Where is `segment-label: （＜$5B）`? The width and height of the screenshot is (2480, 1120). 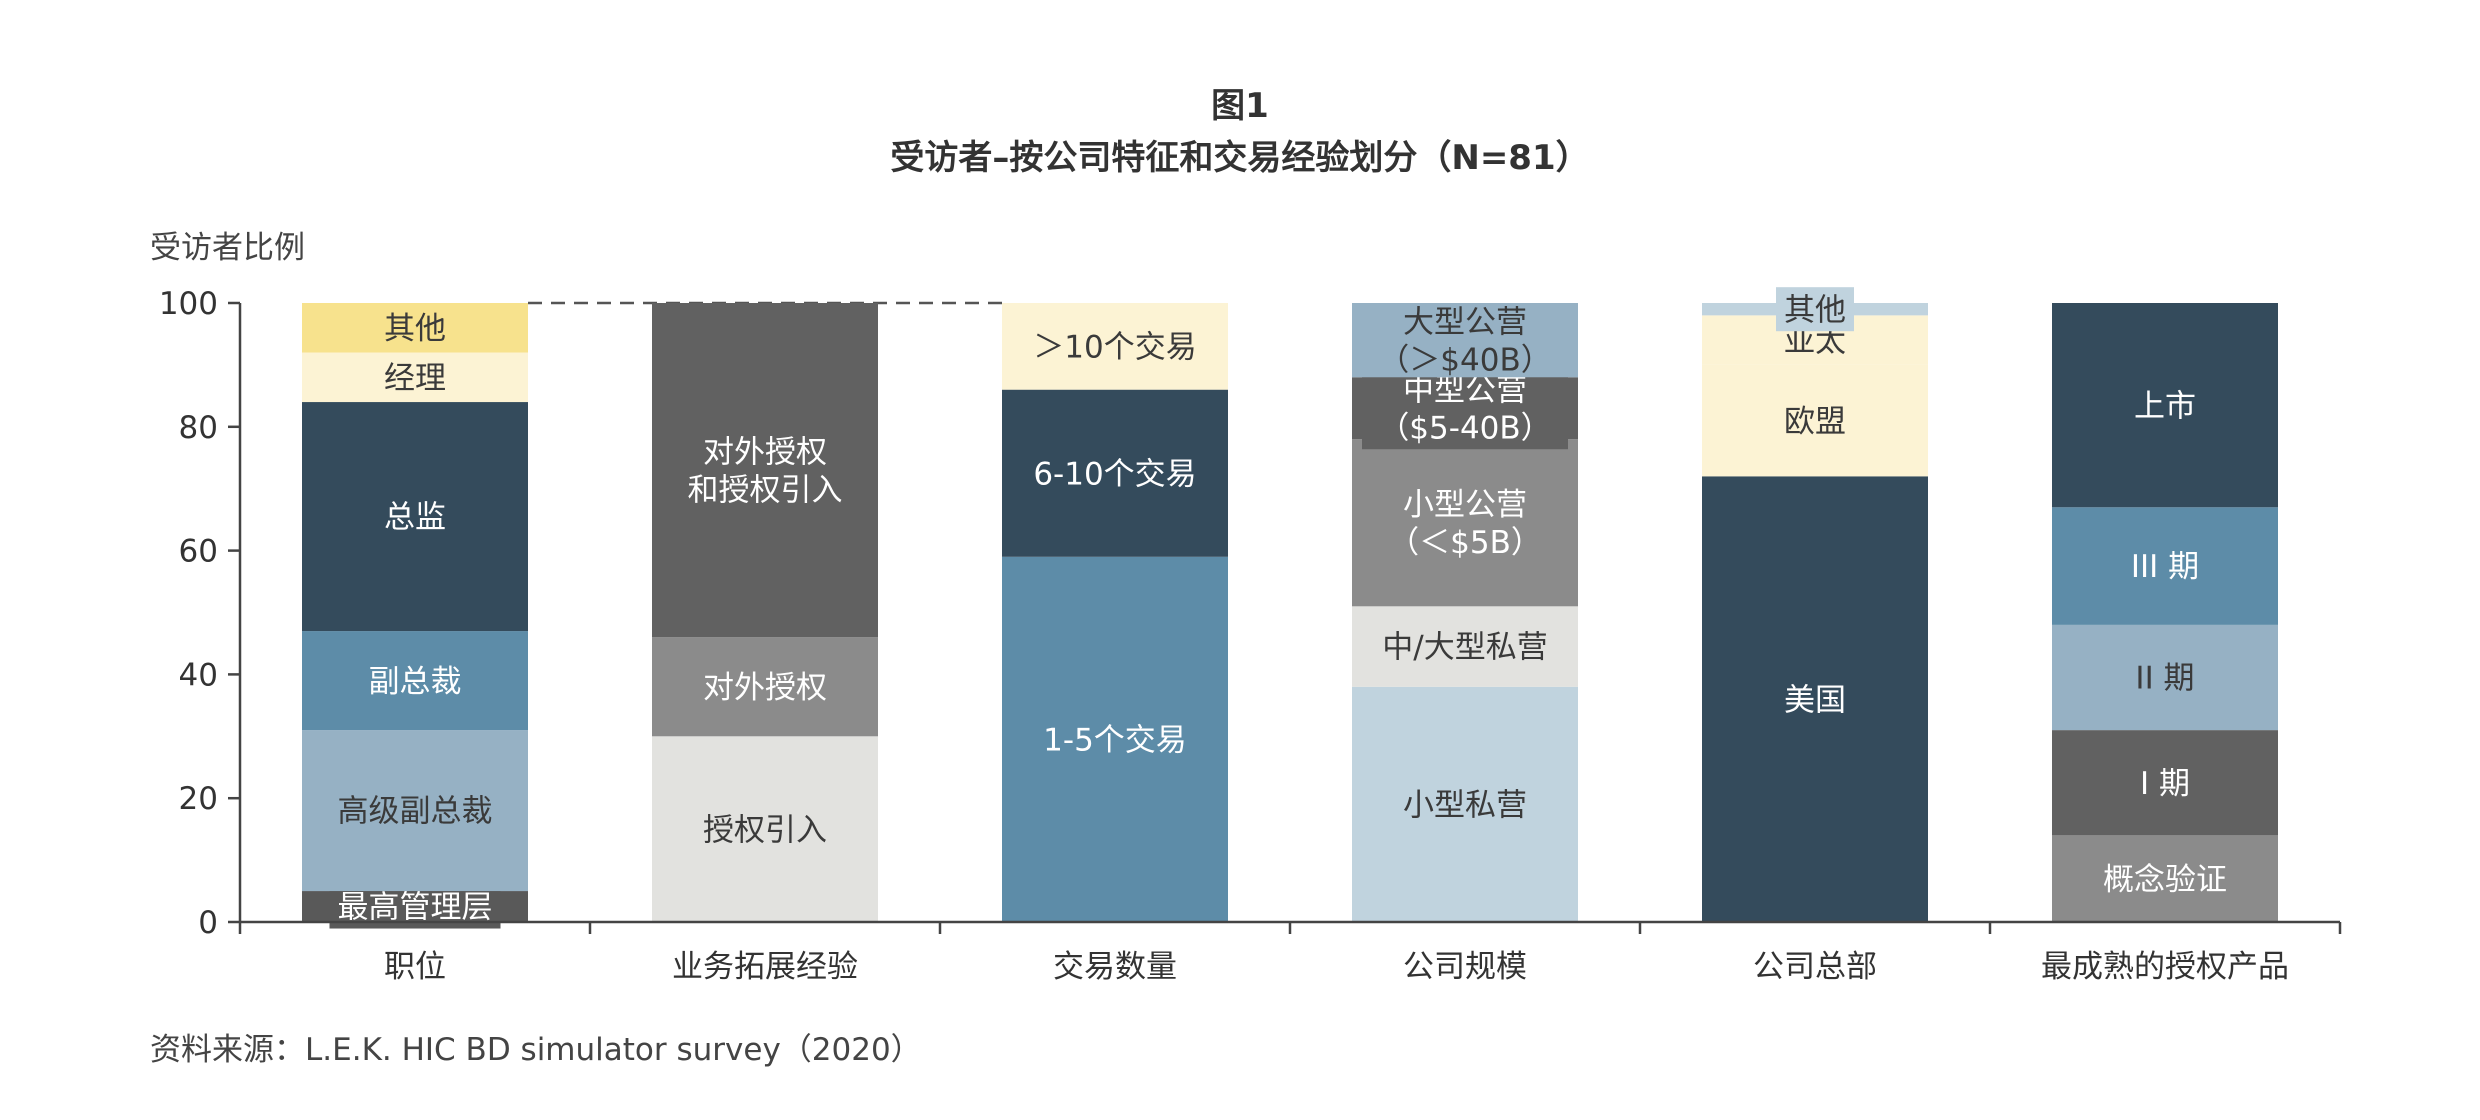
segment-label: （＜$5B） is located at coordinates (1465, 543).